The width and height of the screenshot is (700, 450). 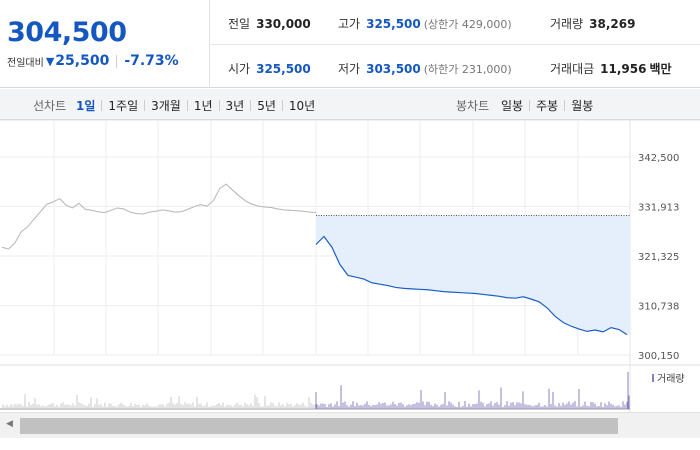 I want to click on stat-low: 저가 303,500 (하한가 231,000), so click(x=425, y=68).